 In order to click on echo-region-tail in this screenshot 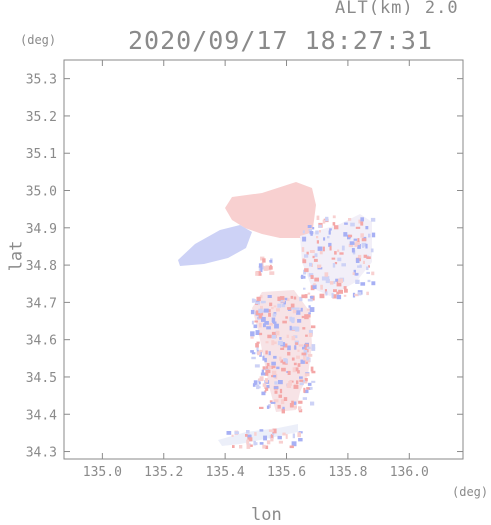, I will do `click(258, 435)`.